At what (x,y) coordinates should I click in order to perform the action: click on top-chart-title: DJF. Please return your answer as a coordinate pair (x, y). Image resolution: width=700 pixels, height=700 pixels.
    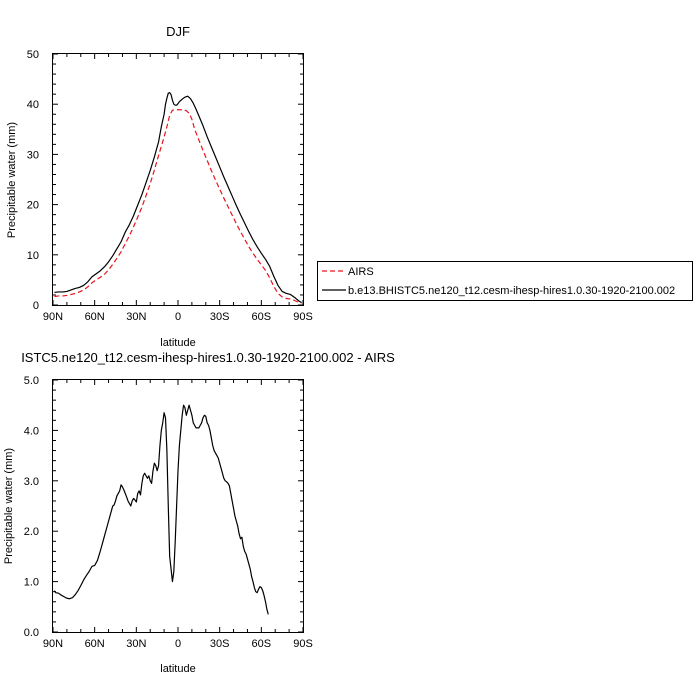
    Looking at the image, I should click on (178, 31).